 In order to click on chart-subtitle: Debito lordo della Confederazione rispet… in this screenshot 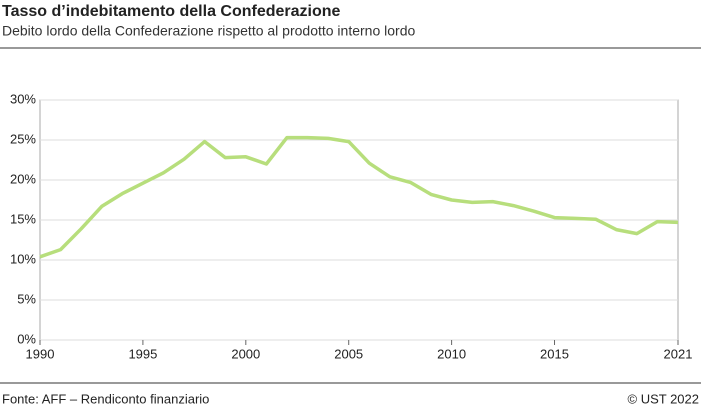, I will do `click(208, 31)`.